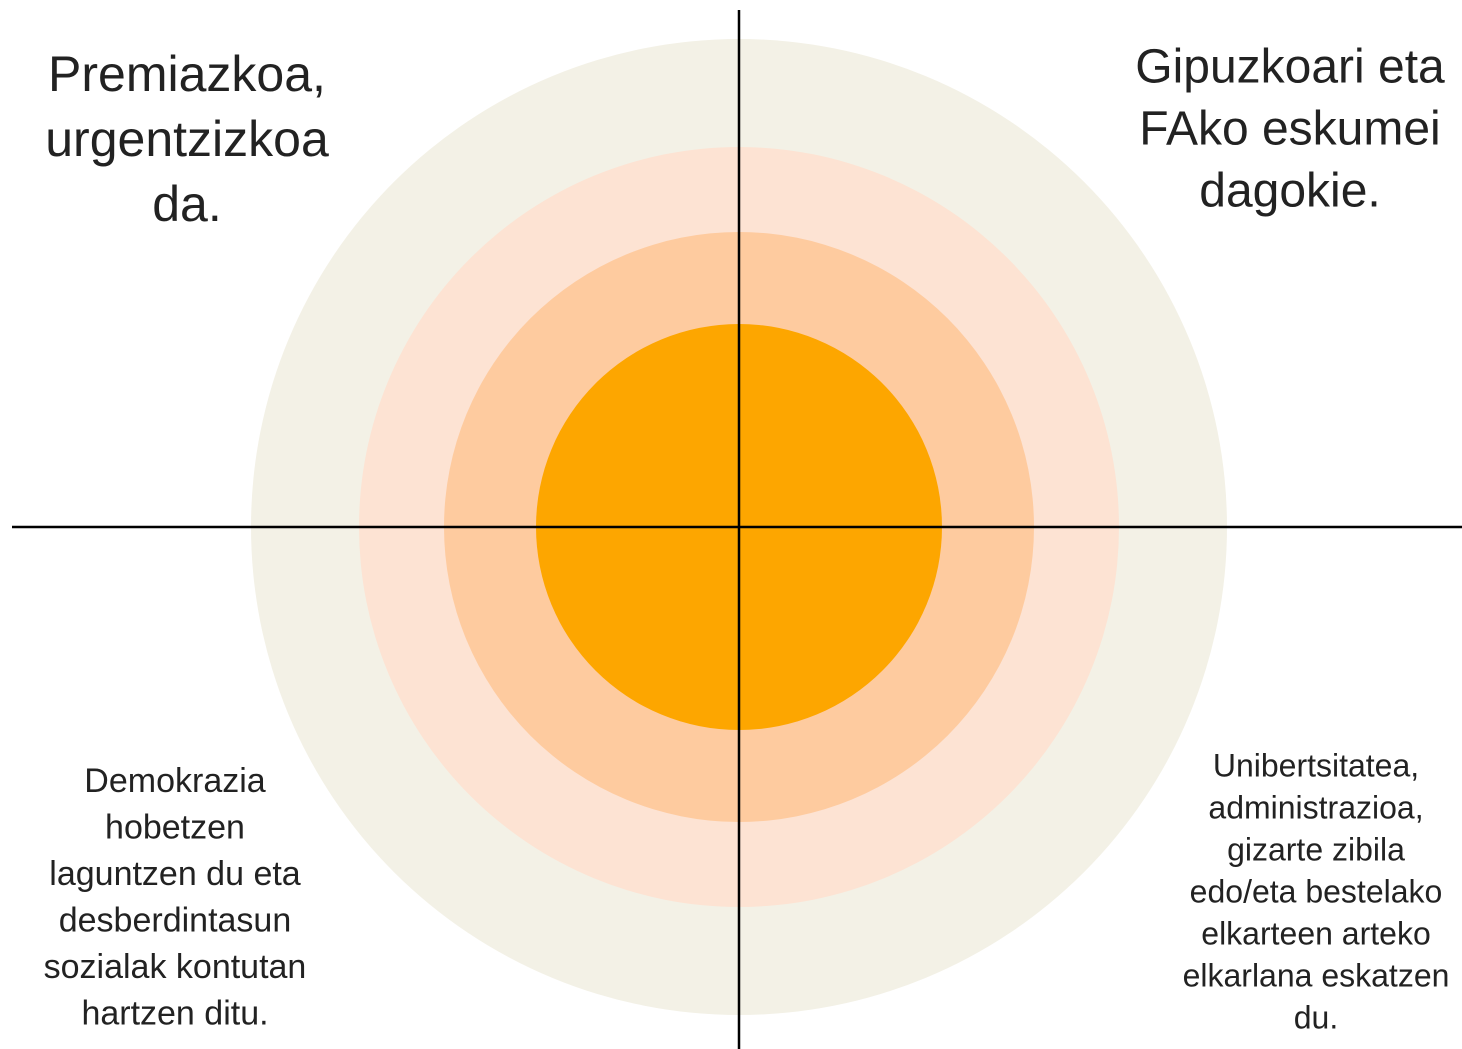 The image size is (1462, 1049). I want to click on quadrant-text-line: Gipuzkoari eta, so click(1290, 67).